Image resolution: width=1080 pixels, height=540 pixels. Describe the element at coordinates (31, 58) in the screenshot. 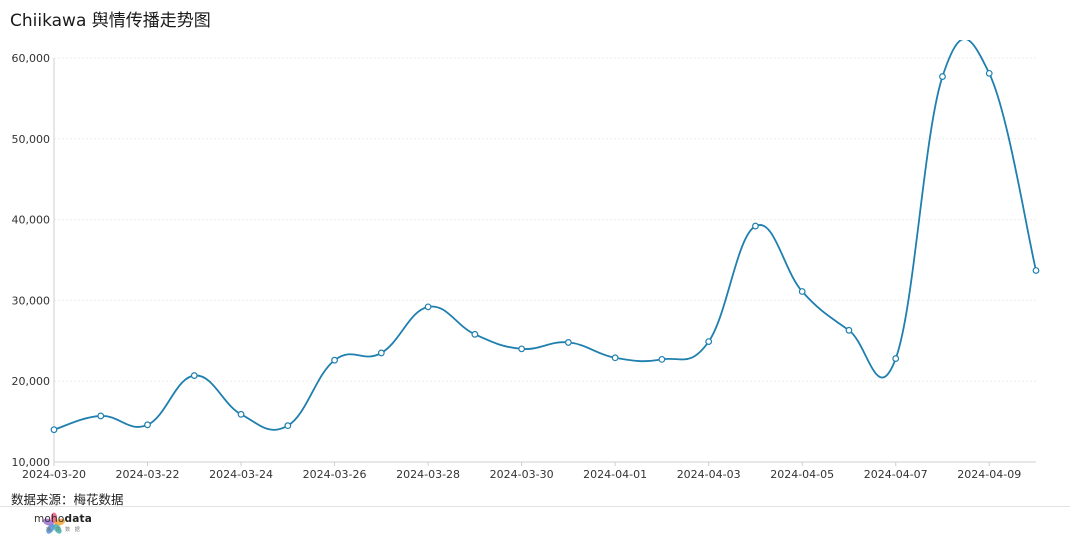

I see `y-tick-label: 60,000` at that location.